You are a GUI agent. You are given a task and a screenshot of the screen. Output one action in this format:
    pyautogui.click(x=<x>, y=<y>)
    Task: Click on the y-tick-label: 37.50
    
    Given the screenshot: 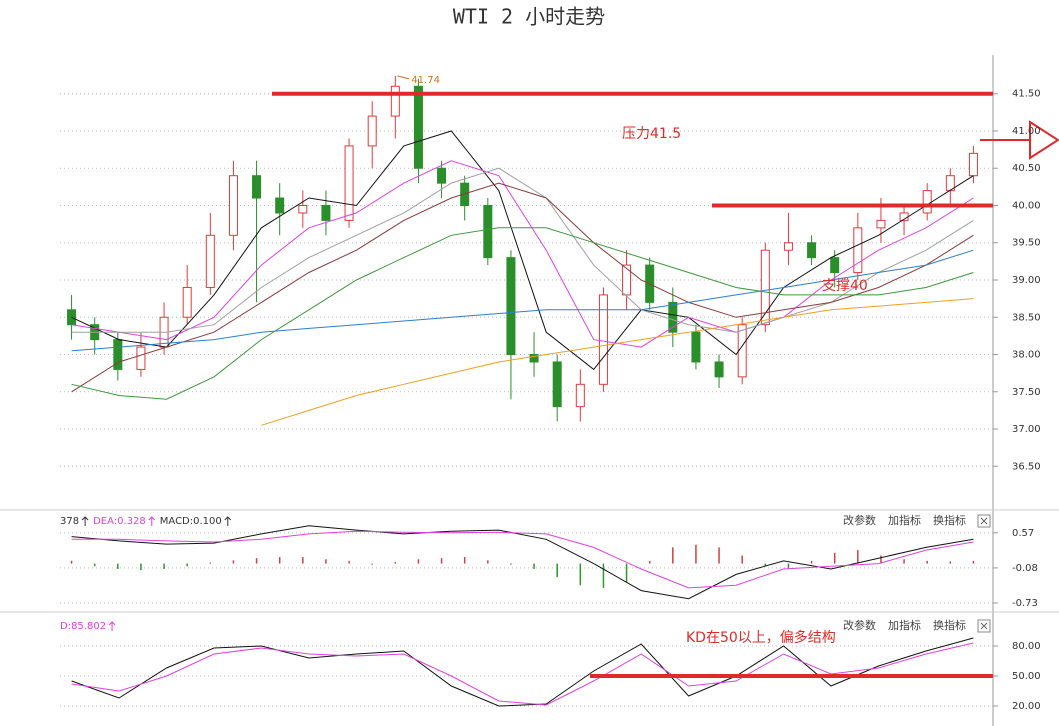 What is the action you would take?
    pyautogui.click(x=1026, y=392)
    